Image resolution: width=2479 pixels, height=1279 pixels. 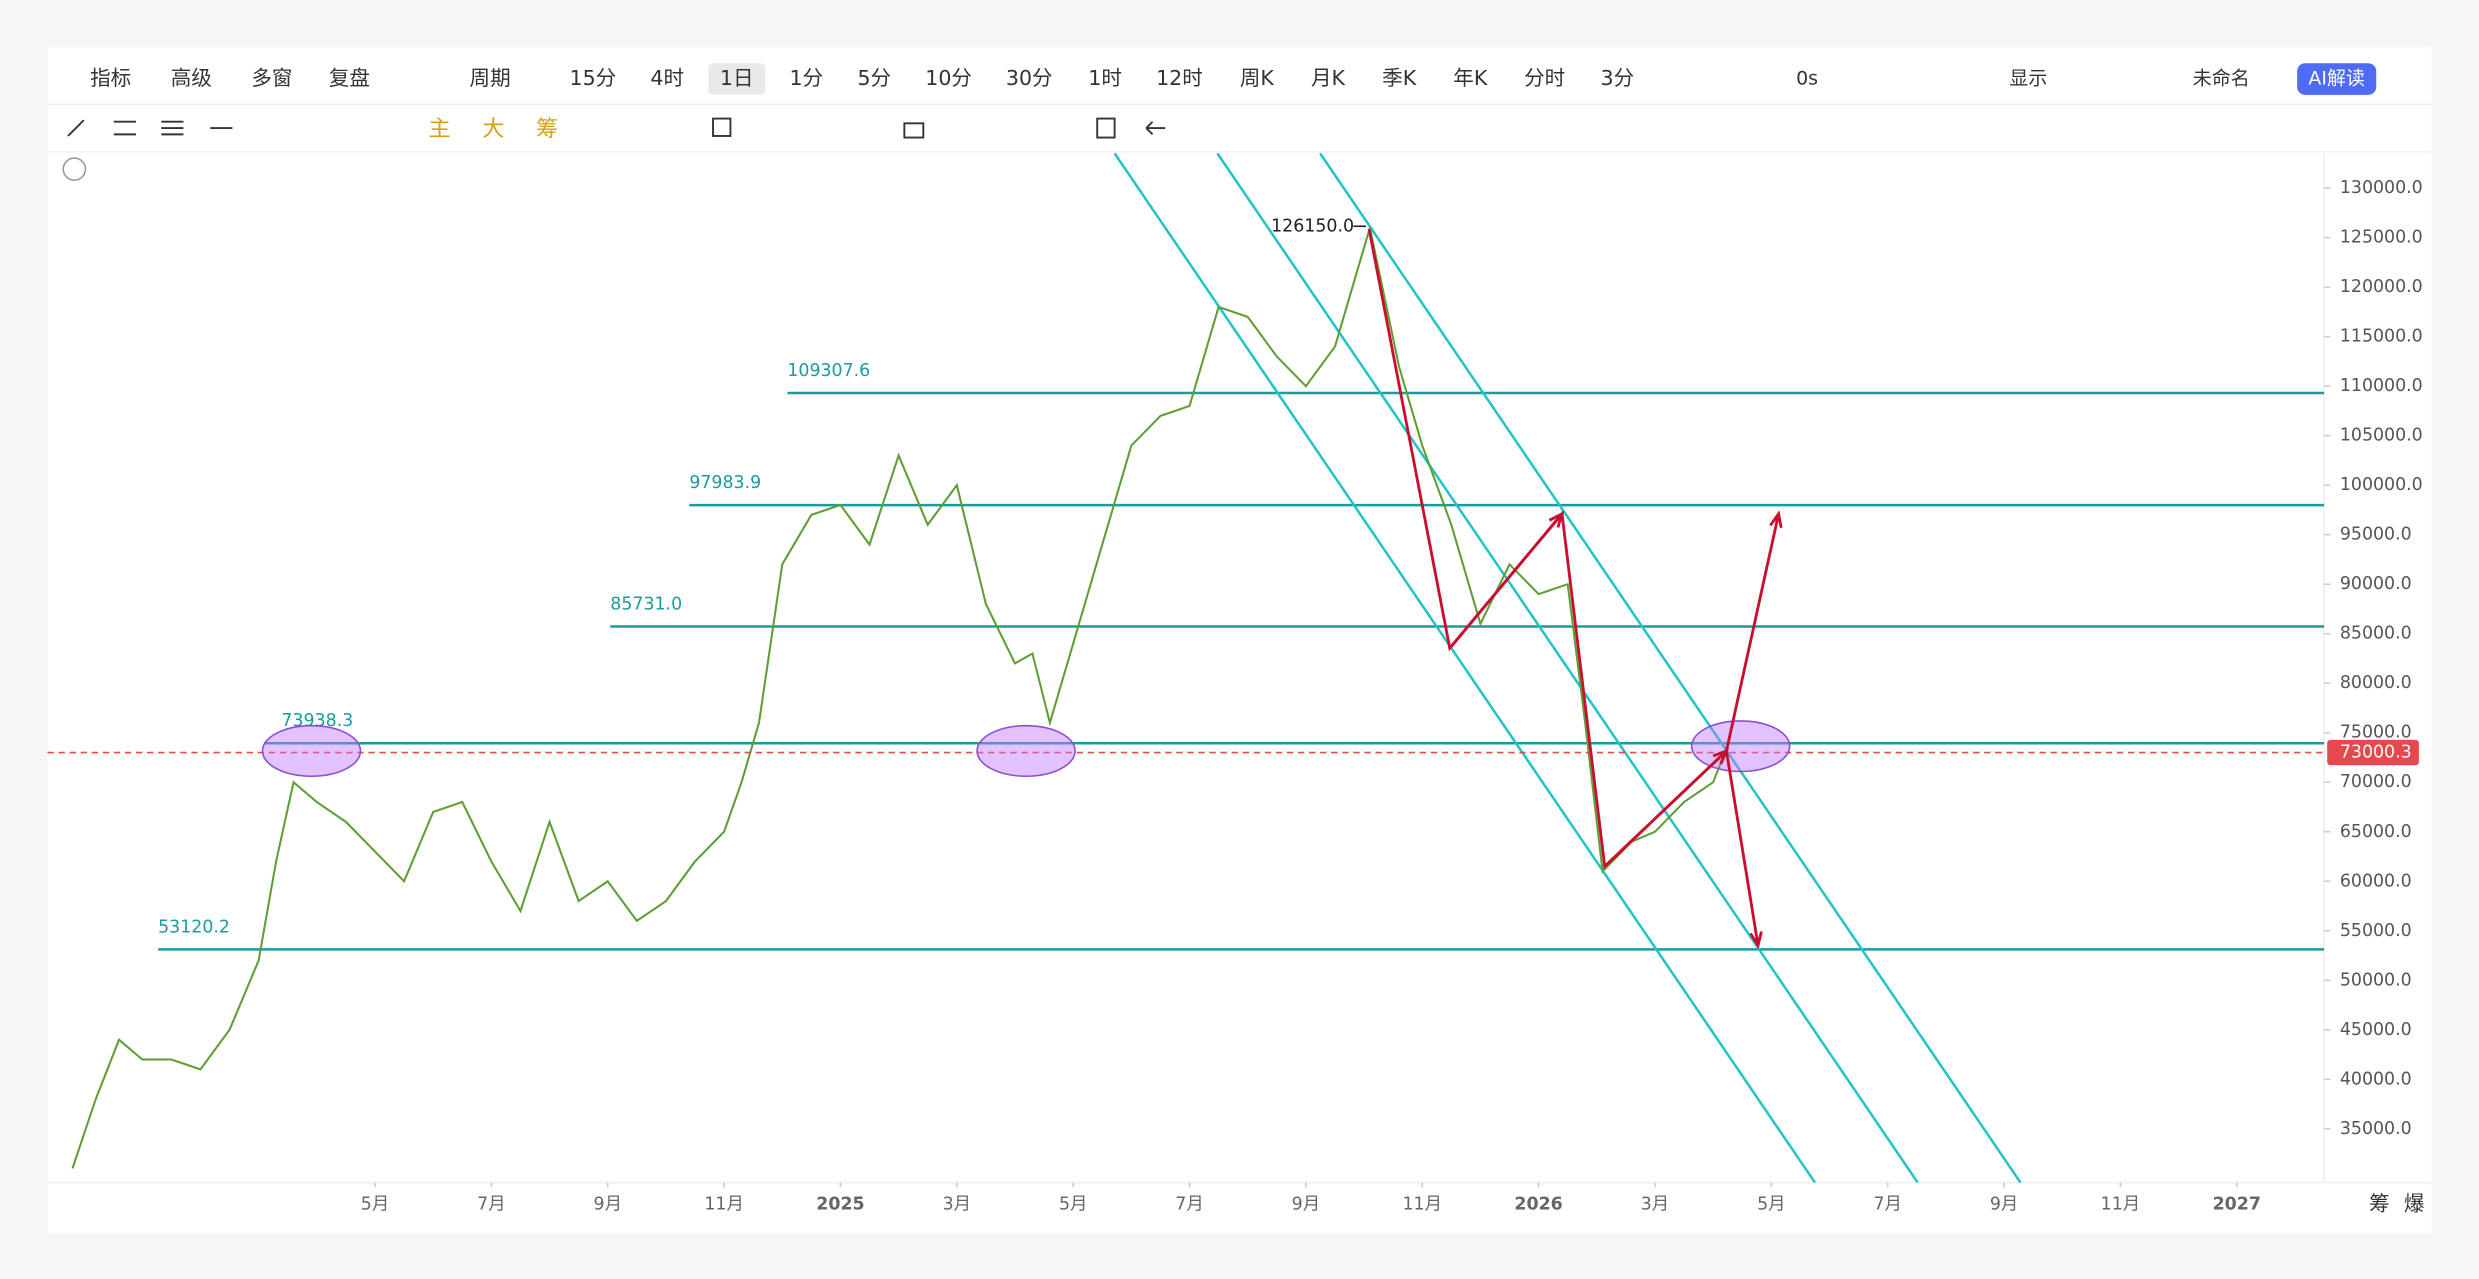 What do you see at coordinates (490, 78) in the screenshot?
I see `toolbar-item: 周期` at bounding box center [490, 78].